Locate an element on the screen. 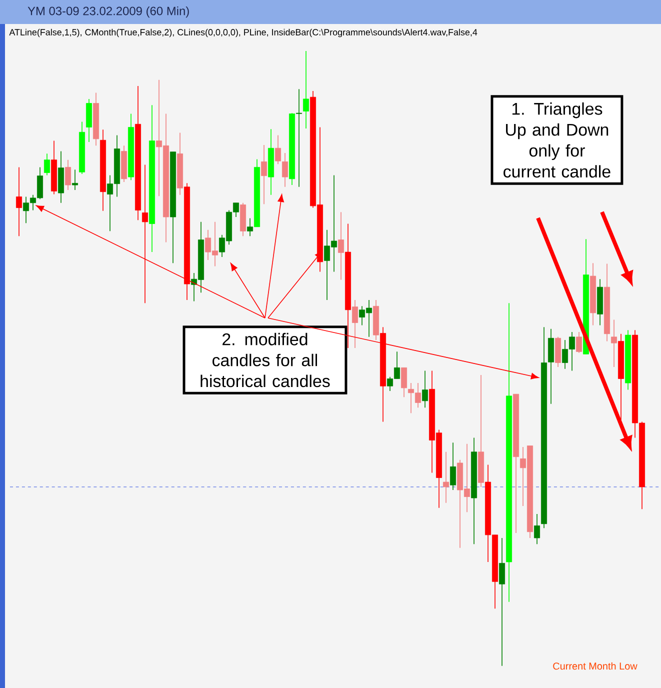 Image resolution: width=661 pixels, height=688 pixels. annotation: 2. modified candles for all historical candles is located at coordinates (265, 360).